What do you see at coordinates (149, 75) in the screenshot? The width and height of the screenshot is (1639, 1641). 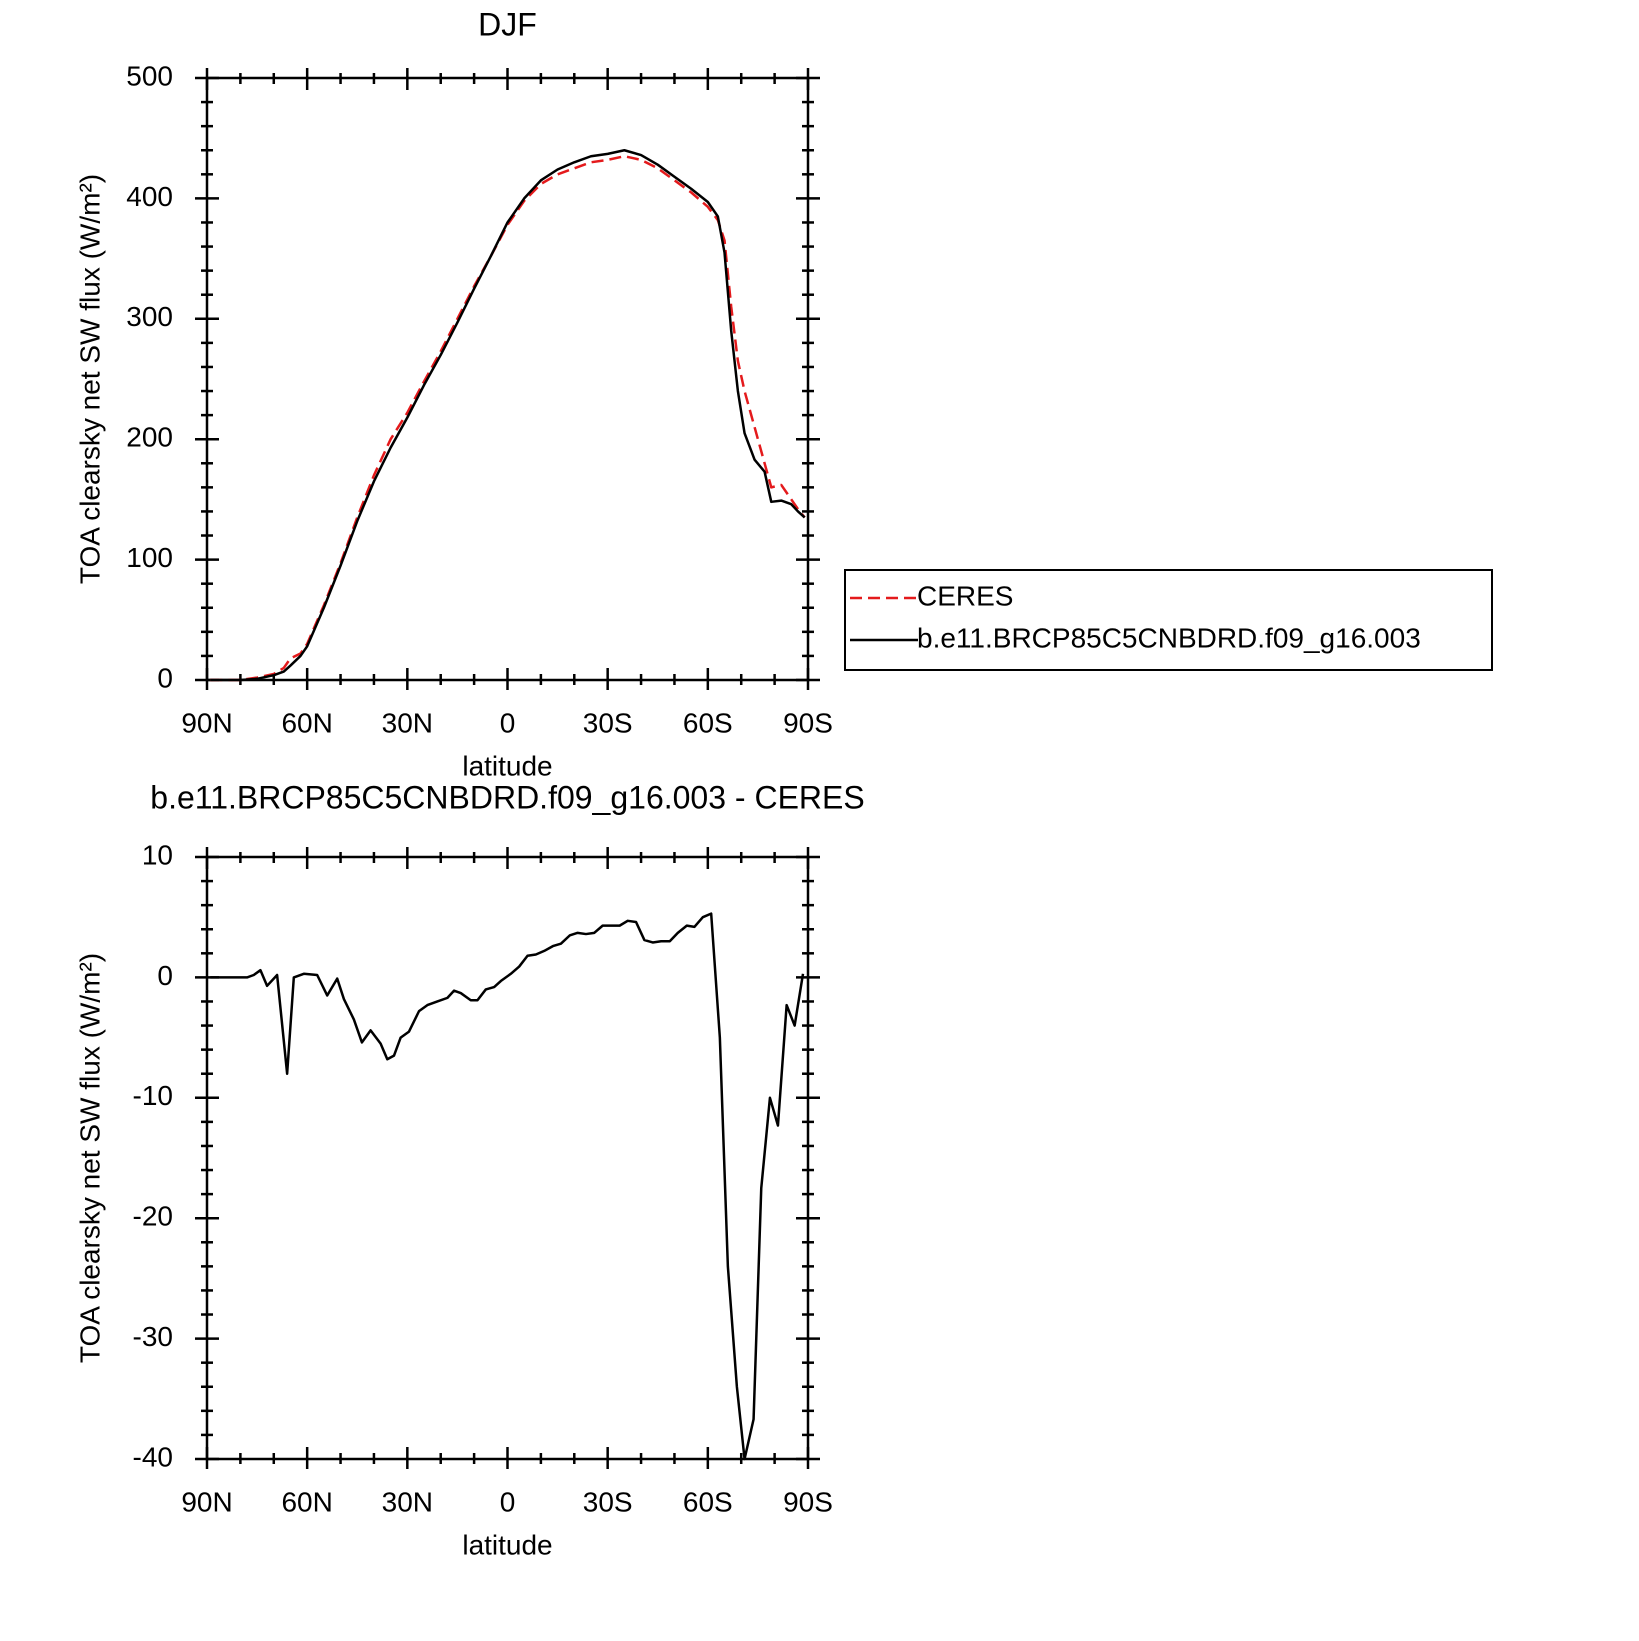 I see `y-tick-label: 500` at bounding box center [149, 75].